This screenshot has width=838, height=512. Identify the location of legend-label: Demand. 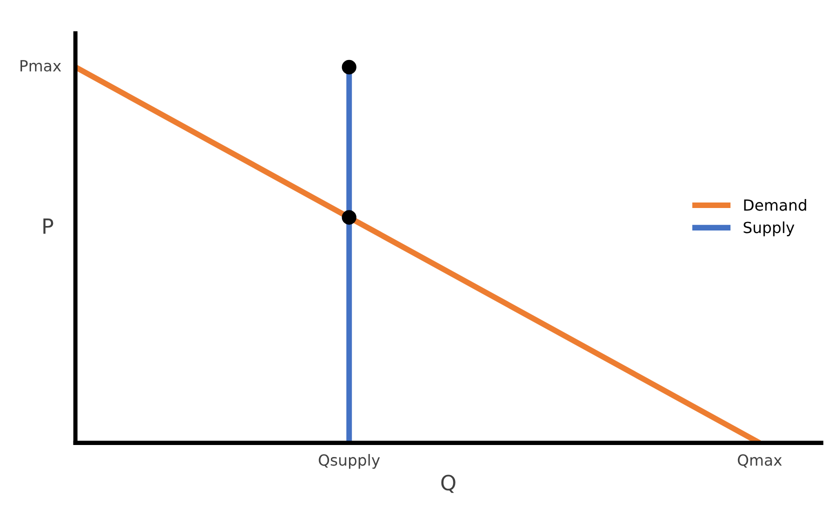
(775, 204).